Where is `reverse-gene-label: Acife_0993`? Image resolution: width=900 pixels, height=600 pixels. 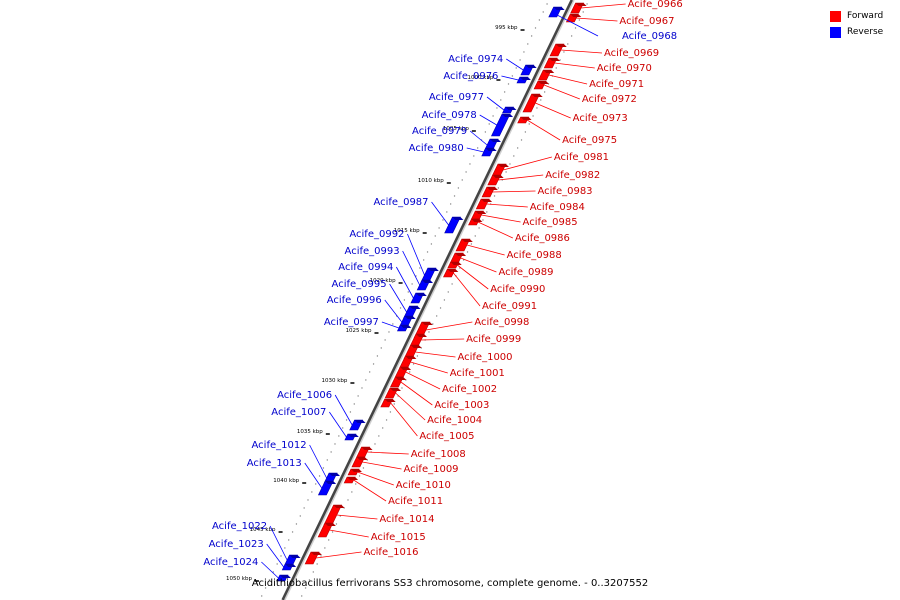
reverse-gene-label: Acife_0993 is located at coordinates (372, 251).